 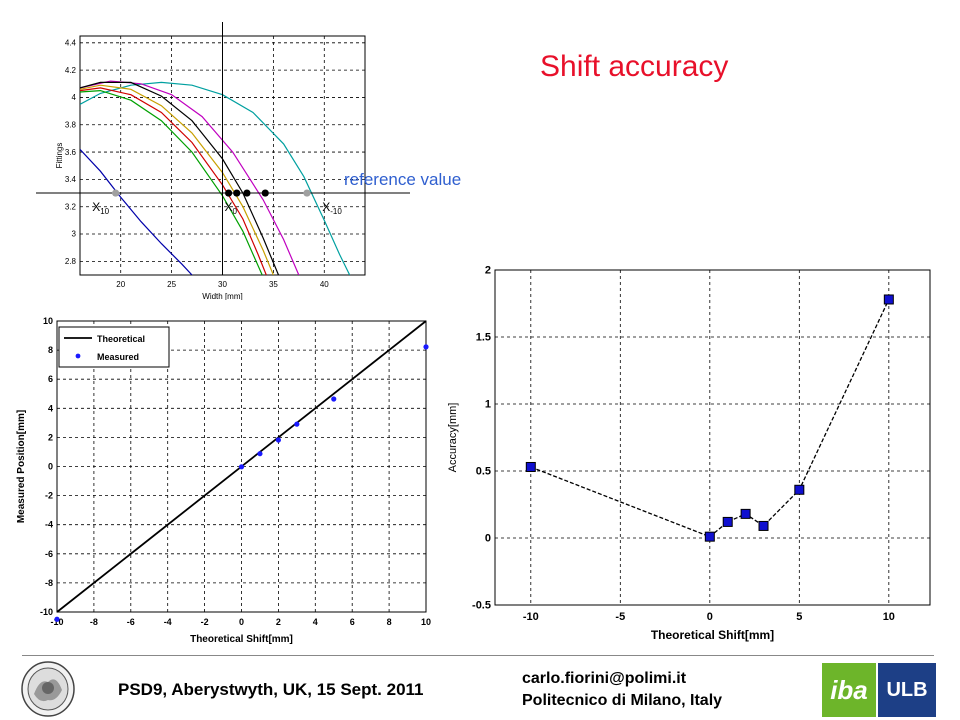 What do you see at coordinates (49, 525) in the screenshot?
I see `y-tick-label: -4` at bounding box center [49, 525].